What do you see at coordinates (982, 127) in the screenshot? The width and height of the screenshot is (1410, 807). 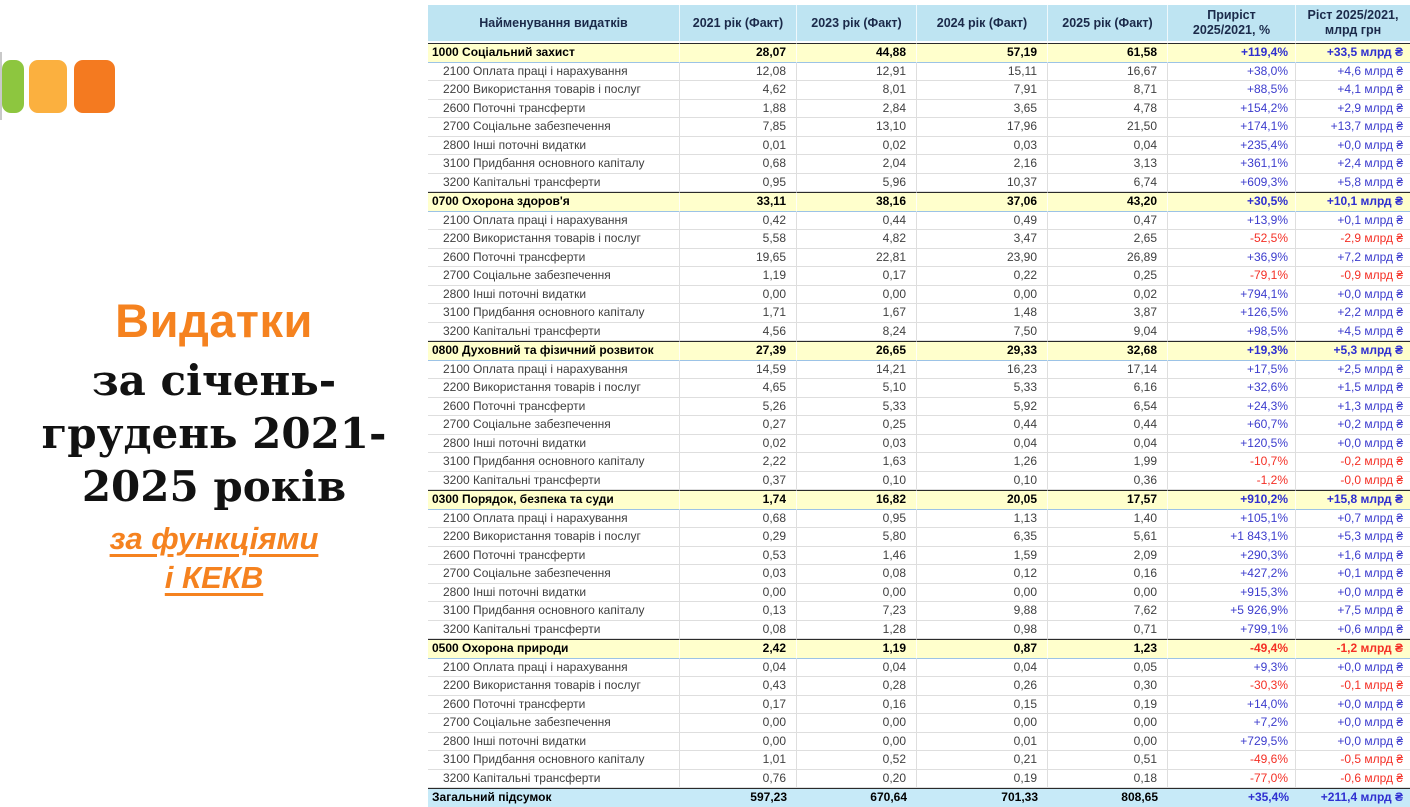 I see `value-cell: 17,96` at bounding box center [982, 127].